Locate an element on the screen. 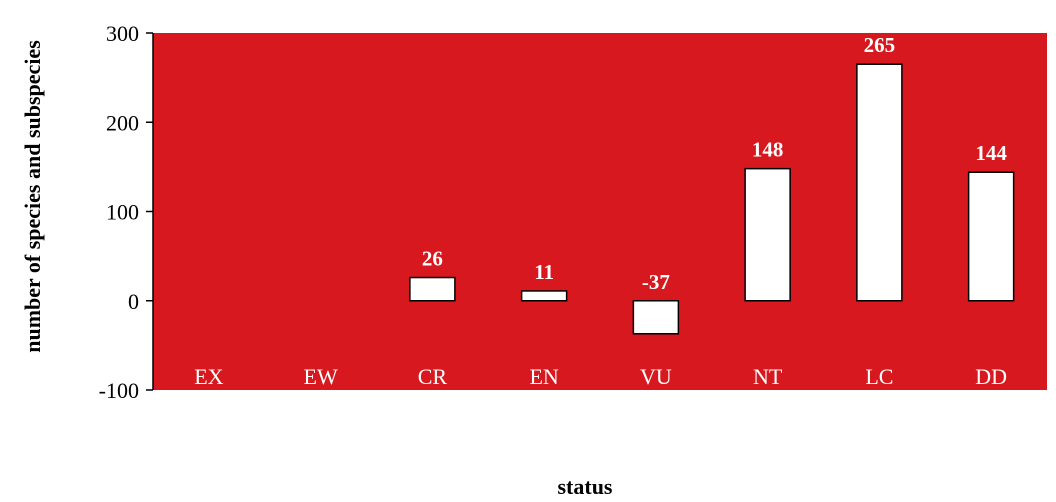 Image resolution: width=1056 pixels, height=502 pixels. bar-nt is located at coordinates (767, 234).